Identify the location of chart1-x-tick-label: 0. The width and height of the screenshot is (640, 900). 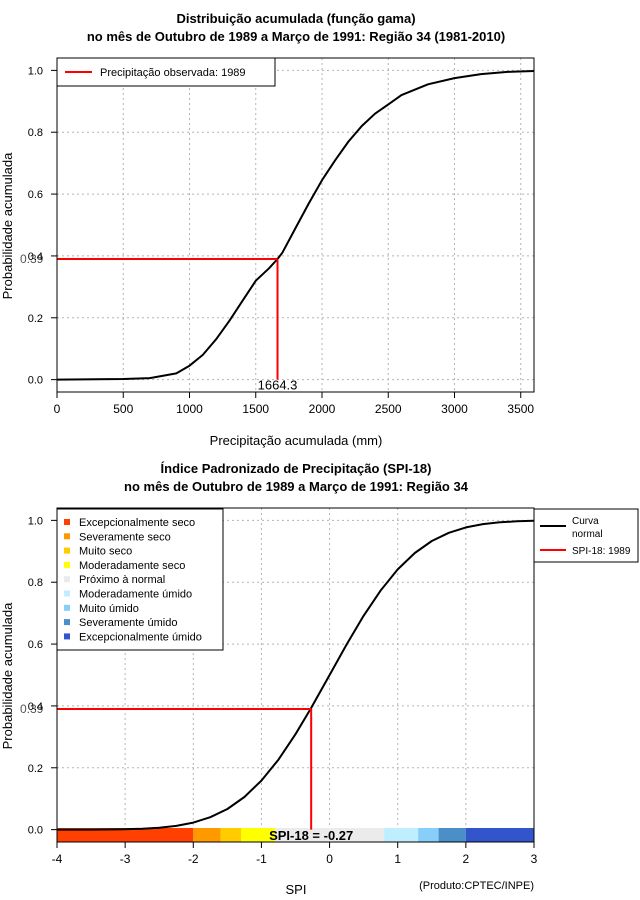
(57, 409).